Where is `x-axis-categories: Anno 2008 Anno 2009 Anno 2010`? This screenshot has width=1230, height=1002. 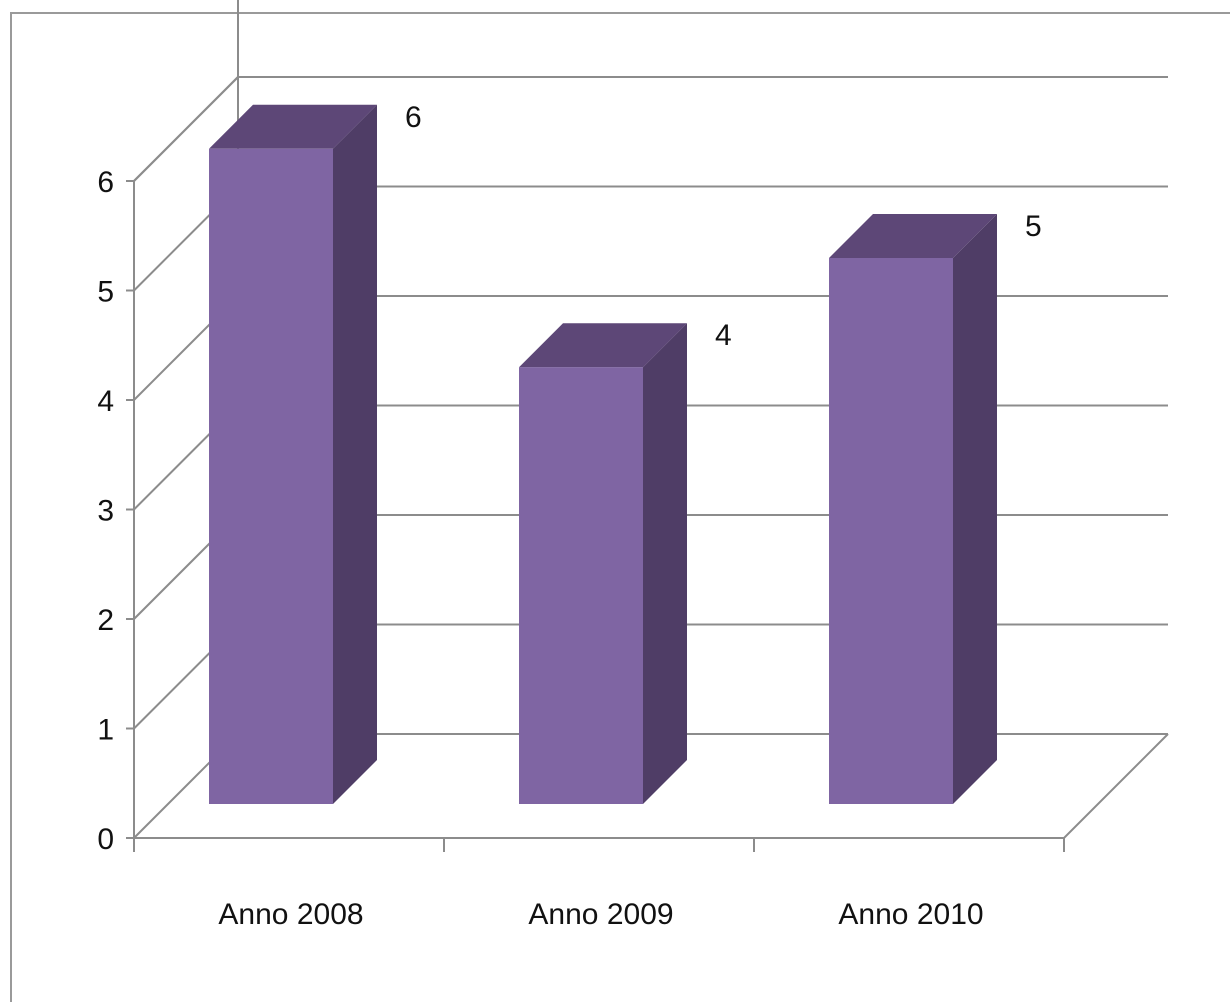
x-axis-categories: Anno 2008 Anno 2009 Anno 2010 is located at coordinates (600, 914).